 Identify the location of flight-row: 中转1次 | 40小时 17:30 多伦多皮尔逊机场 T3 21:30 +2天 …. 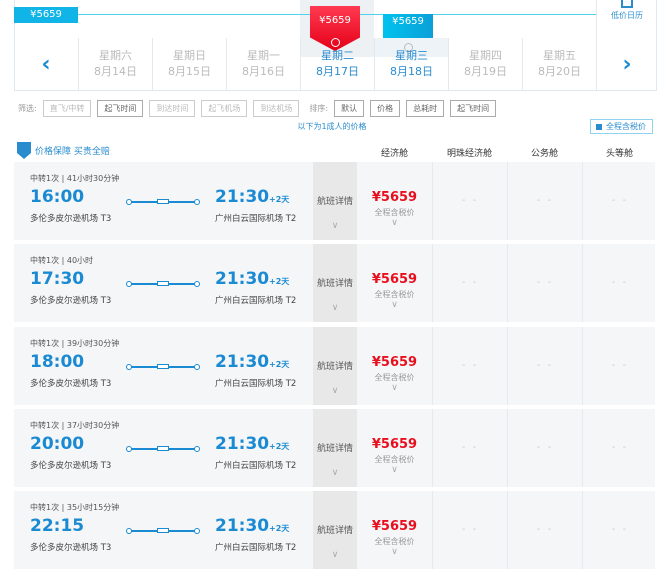
(334, 283).